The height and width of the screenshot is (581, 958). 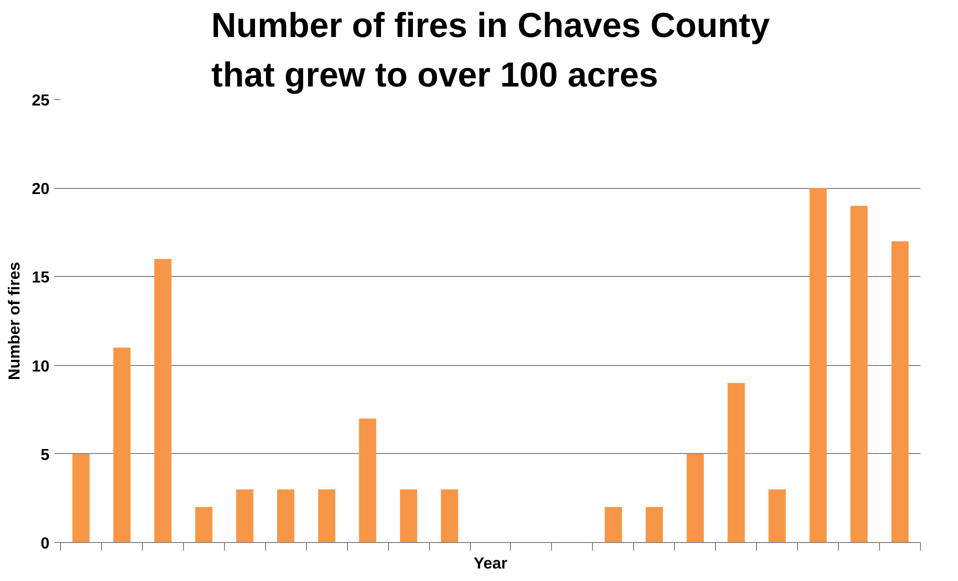 What do you see at coordinates (41, 367) in the screenshot?
I see `y-tick-label: 10` at bounding box center [41, 367].